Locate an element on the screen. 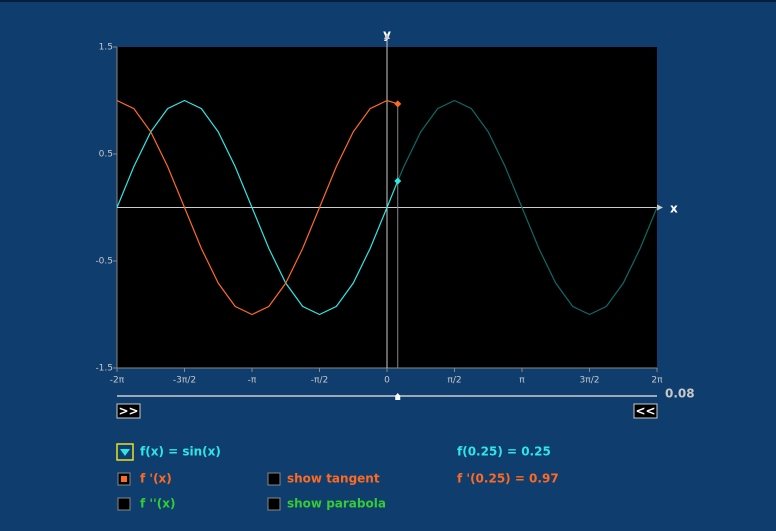  parabola-label: show parabola is located at coordinates (336, 504).